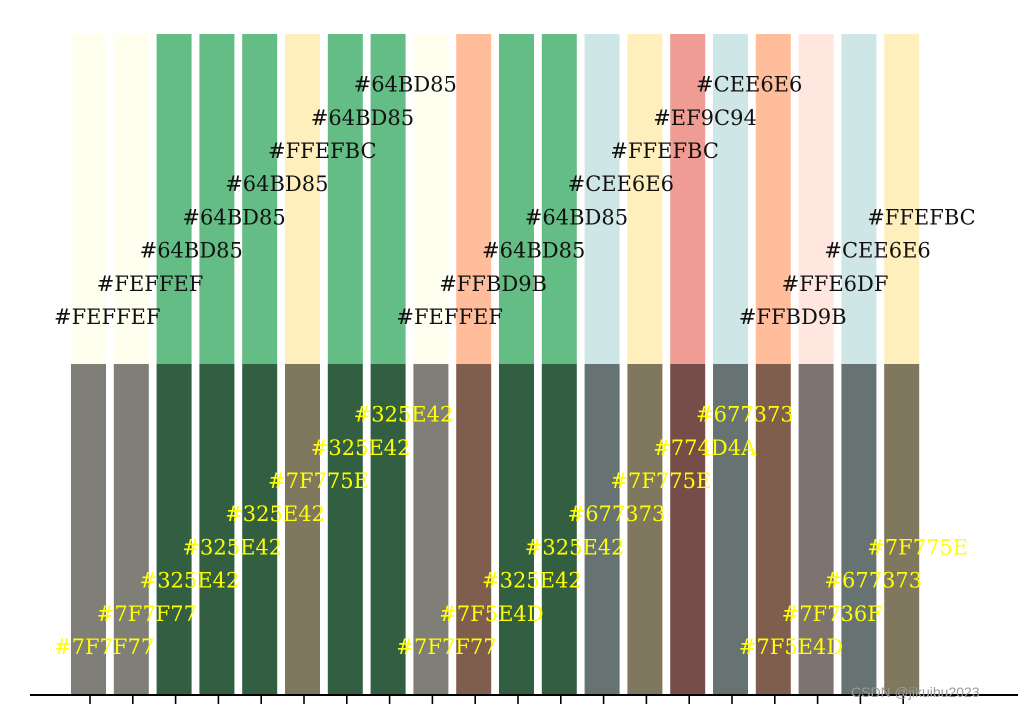 The width and height of the screenshot is (1018, 712). Describe the element at coordinates (745, 415) in the screenshot. I see `bottom-bar-label-16: #677373` at that location.